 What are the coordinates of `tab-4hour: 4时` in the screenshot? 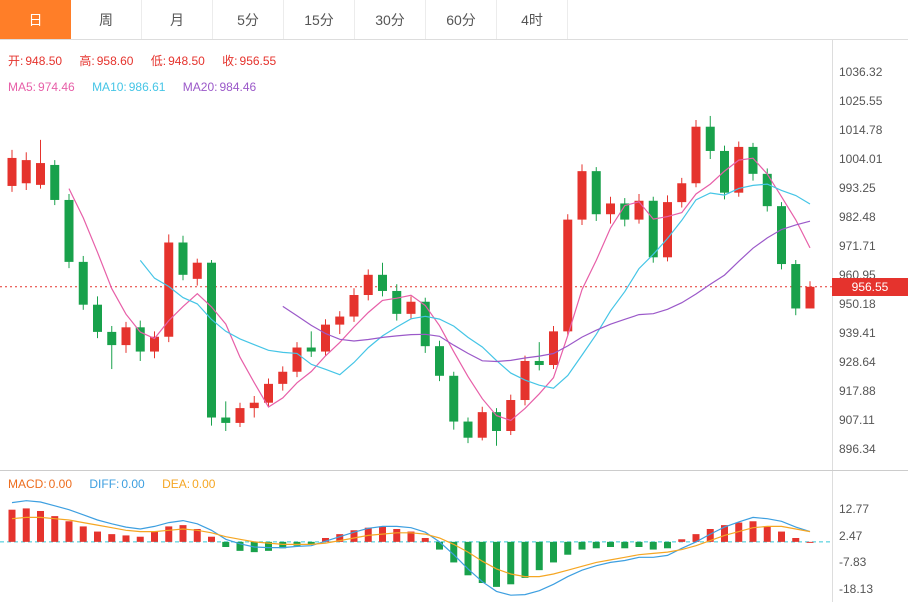 It's located at (532, 19).